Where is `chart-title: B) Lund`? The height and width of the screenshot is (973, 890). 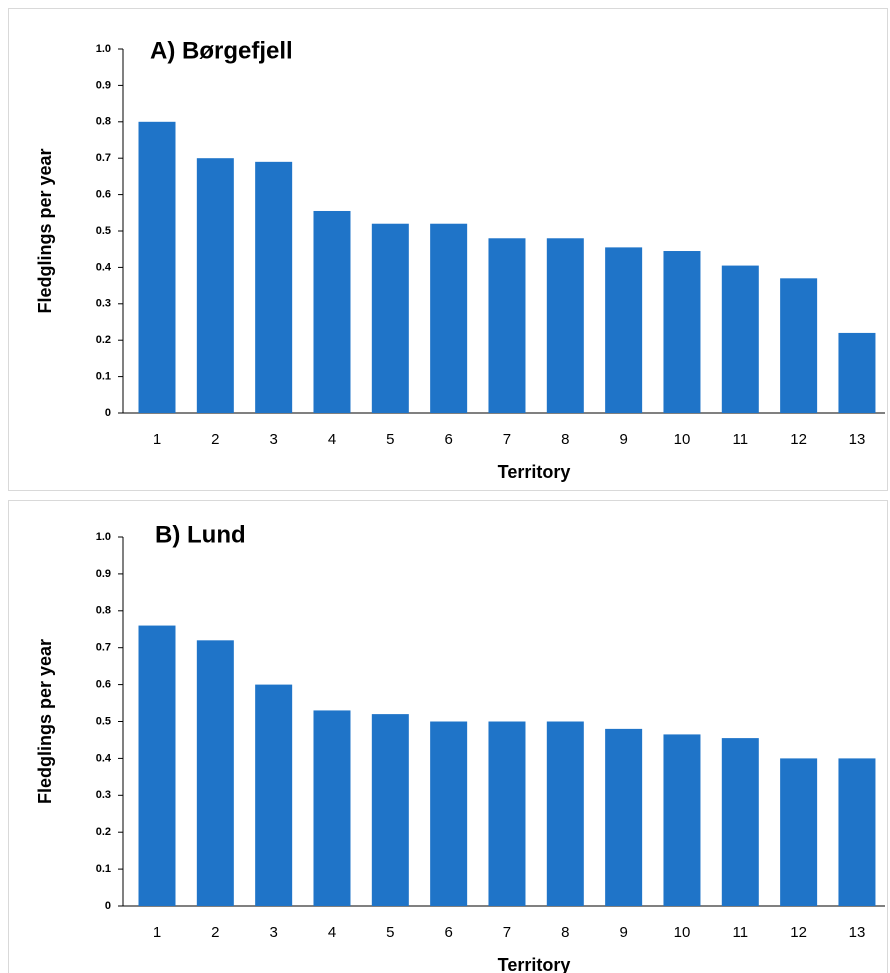 chart-title: B) Lund is located at coordinates (200, 534).